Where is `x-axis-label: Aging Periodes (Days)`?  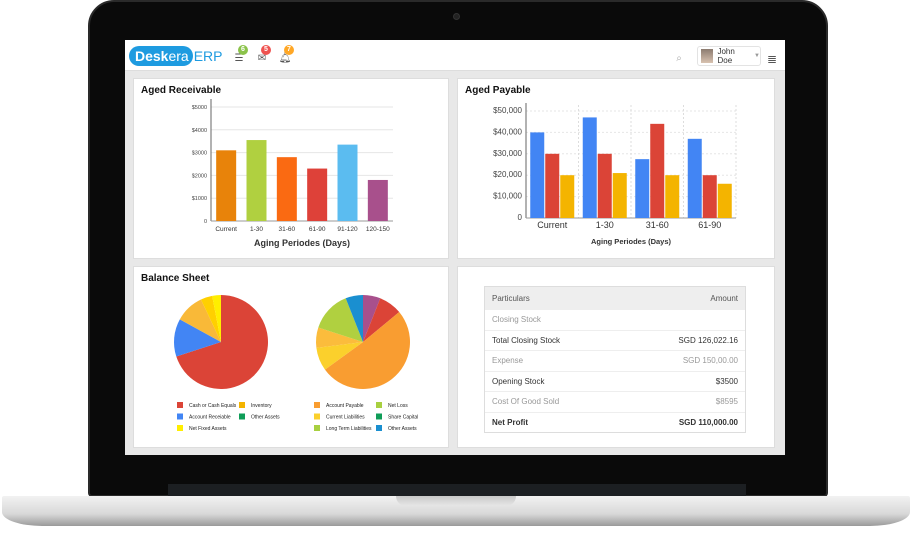 x-axis-label: Aging Periodes (Days) is located at coordinates (631, 241).